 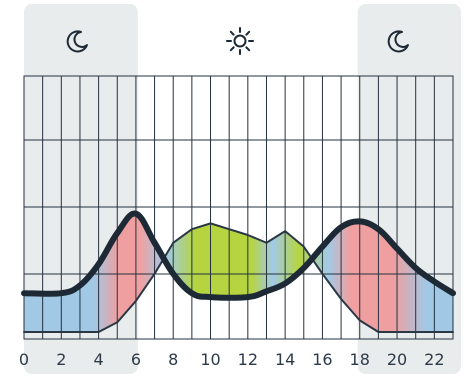 What do you see at coordinates (24, 359) in the screenshot?
I see `x-tick-label: 0` at bounding box center [24, 359].